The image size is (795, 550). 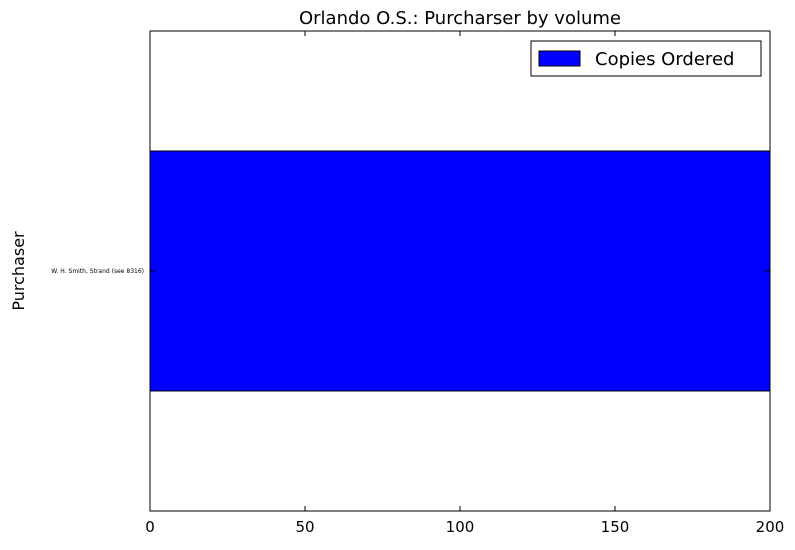 What do you see at coordinates (559, 58) in the screenshot?
I see `legend-swatch-copies-ordered` at bounding box center [559, 58].